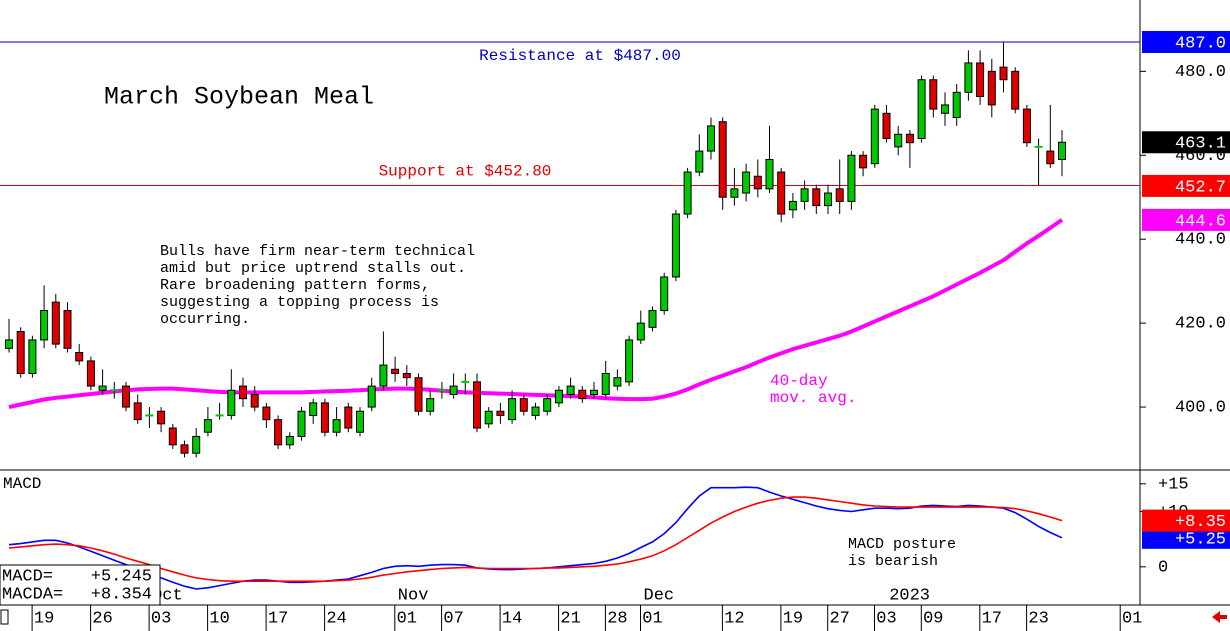 This screenshot has width=1230, height=631. What do you see at coordinates (909, 595) in the screenshot?
I see `month-label: 2023` at bounding box center [909, 595].